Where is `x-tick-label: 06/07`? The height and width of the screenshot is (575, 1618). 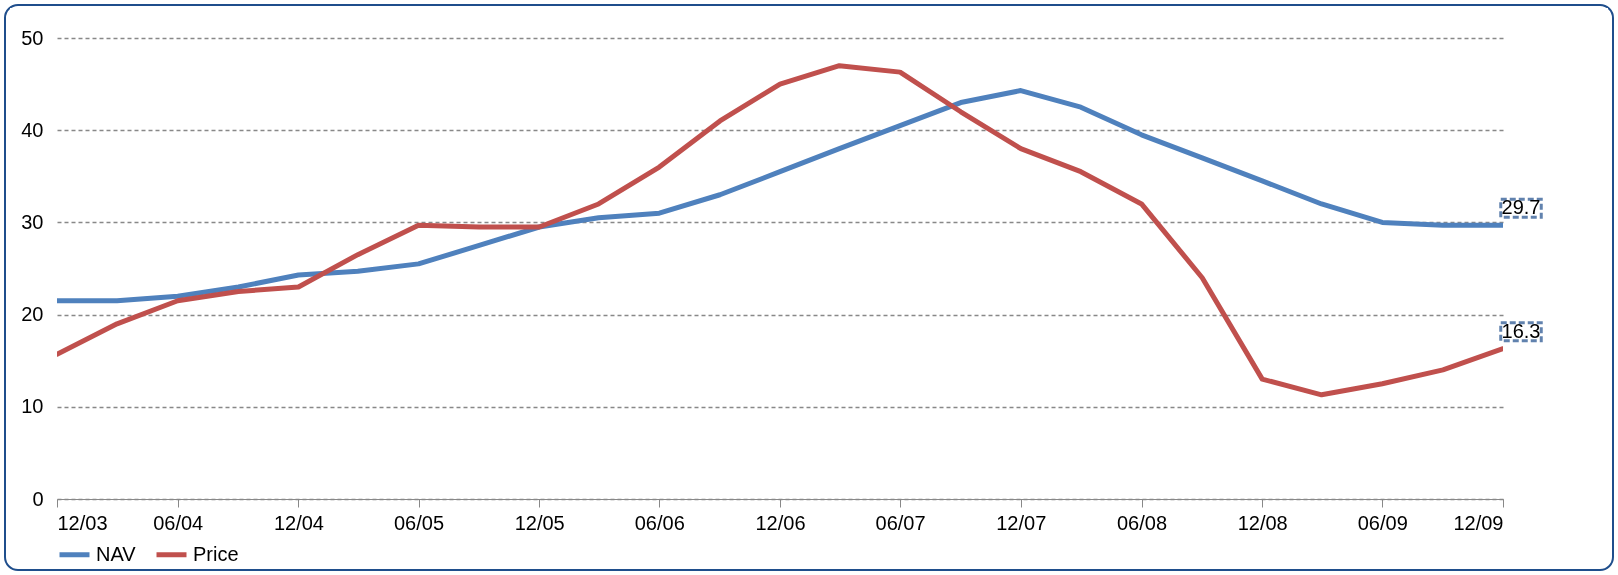 x-tick-label: 06/07 is located at coordinates (900, 522).